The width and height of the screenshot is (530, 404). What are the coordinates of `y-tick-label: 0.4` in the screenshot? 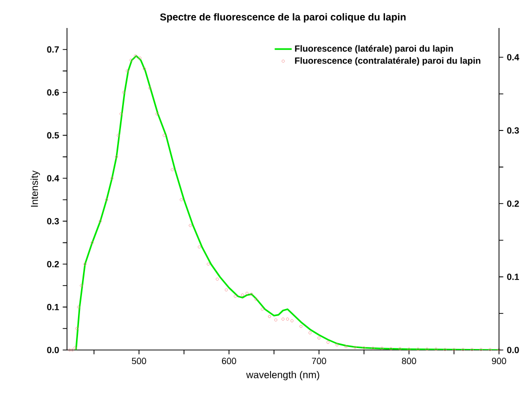 It's located at (53, 178).